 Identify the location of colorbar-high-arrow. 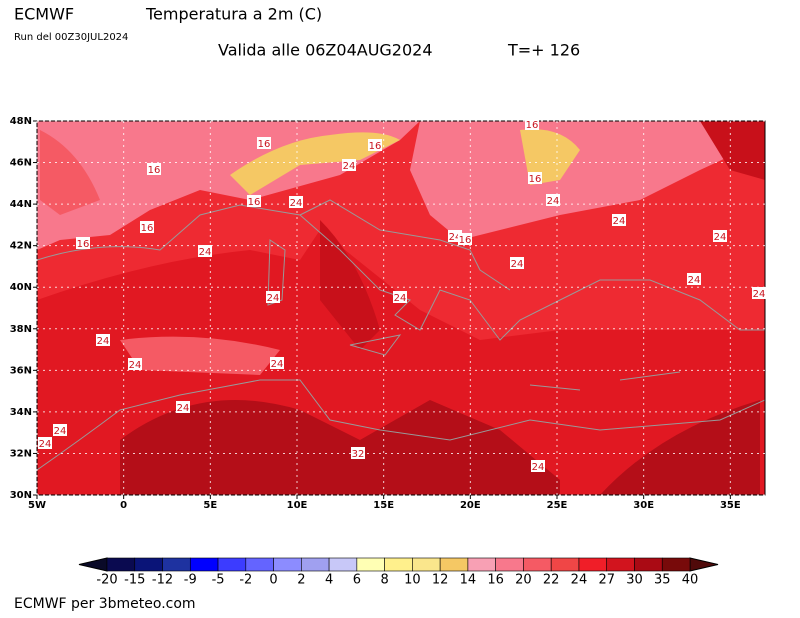
(704, 564).